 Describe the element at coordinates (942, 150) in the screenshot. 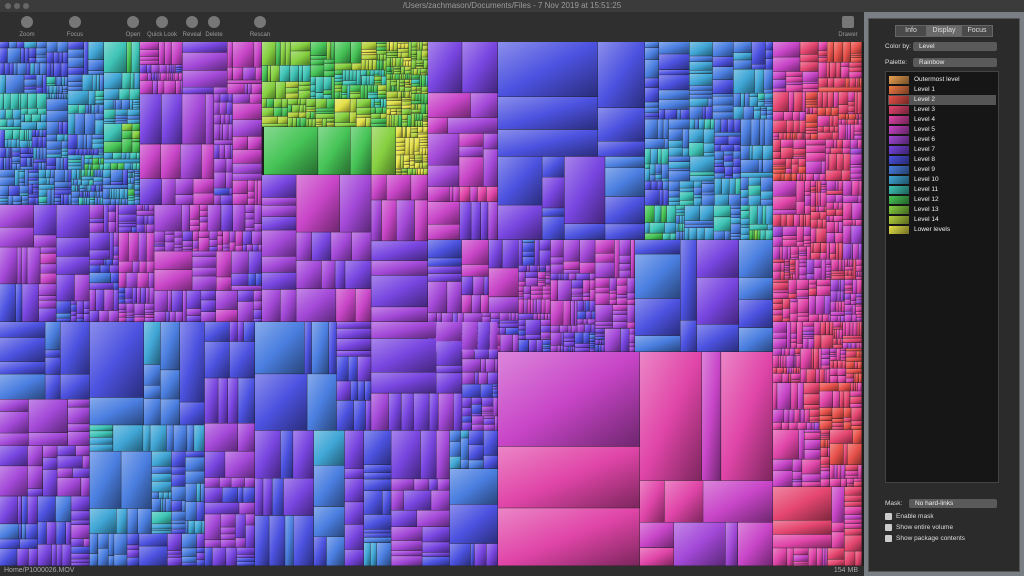

I see `legend-row: Level 7` at that location.